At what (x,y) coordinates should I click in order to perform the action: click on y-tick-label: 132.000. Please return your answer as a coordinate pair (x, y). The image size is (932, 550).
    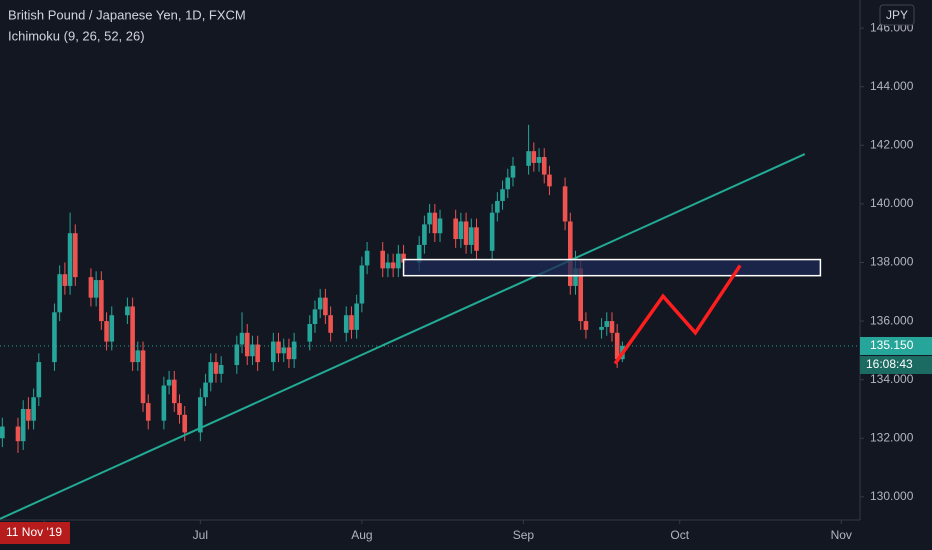
    Looking at the image, I should click on (892, 437).